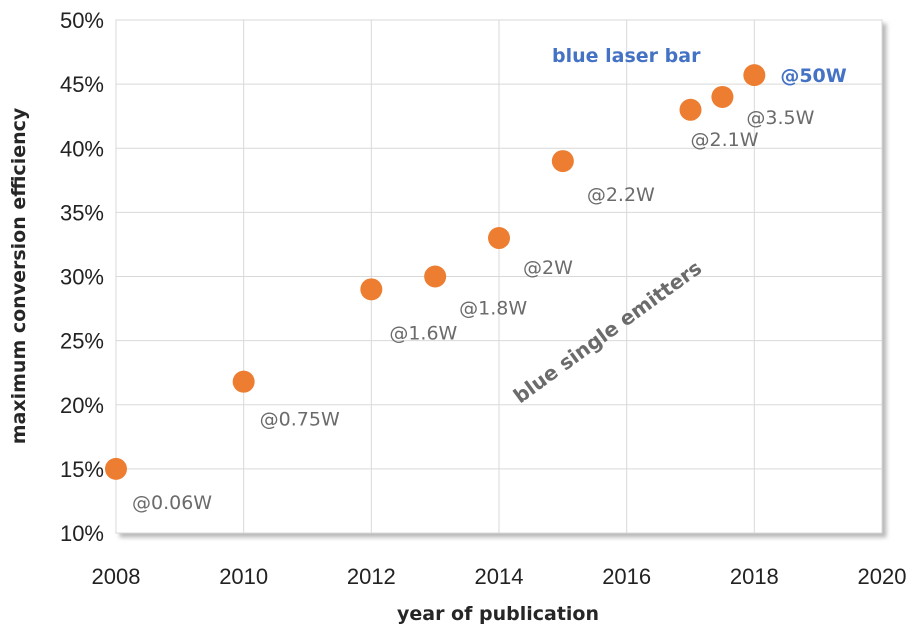 The height and width of the screenshot is (634, 918). What do you see at coordinates (172, 503) in the screenshot?
I see `point-label: @0.06W` at bounding box center [172, 503].